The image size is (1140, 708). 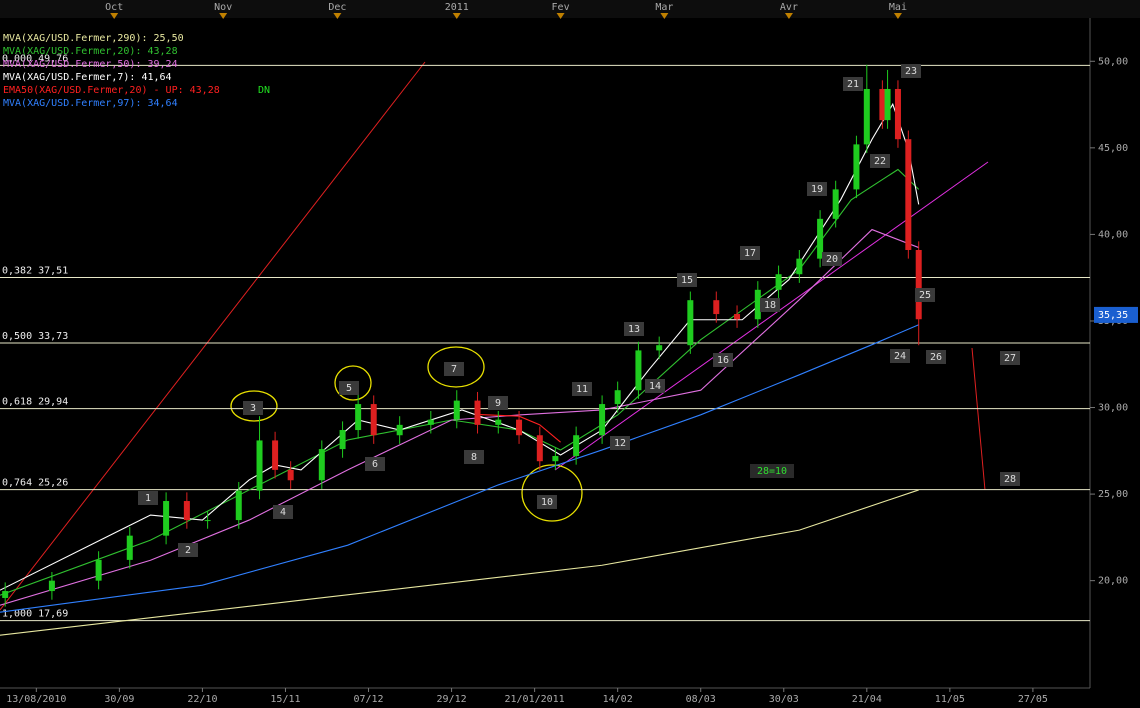 I want to click on month-label: Oct, so click(x=114, y=7).